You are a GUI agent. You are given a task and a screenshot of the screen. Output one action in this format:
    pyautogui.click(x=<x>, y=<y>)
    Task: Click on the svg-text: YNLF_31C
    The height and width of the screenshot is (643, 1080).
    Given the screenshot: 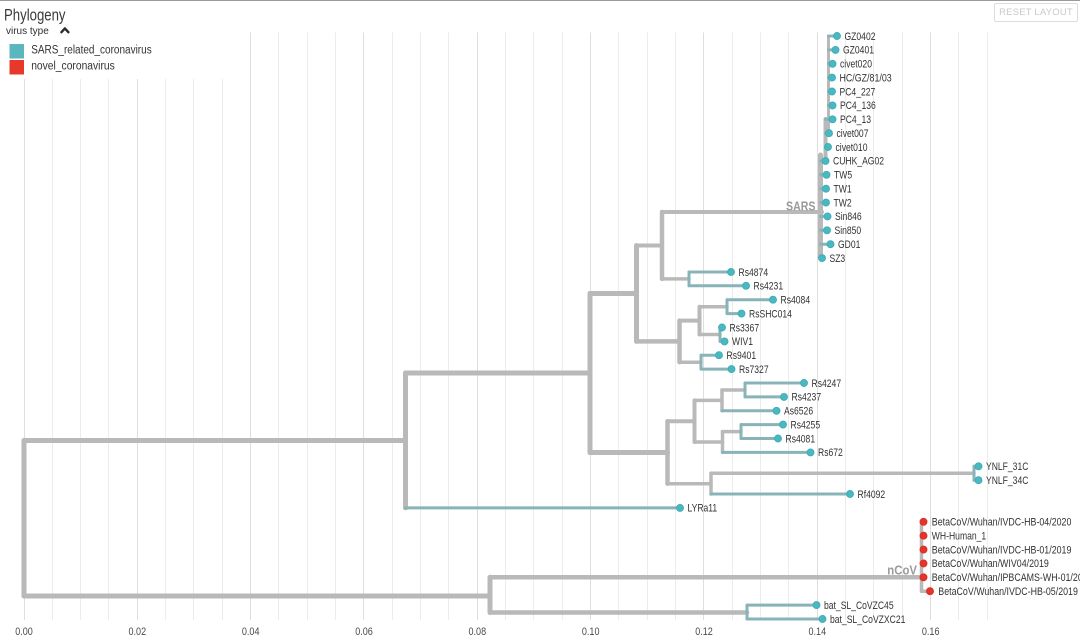 What is the action you would take?
    pyautogui.click(x=1007, y=467)
    